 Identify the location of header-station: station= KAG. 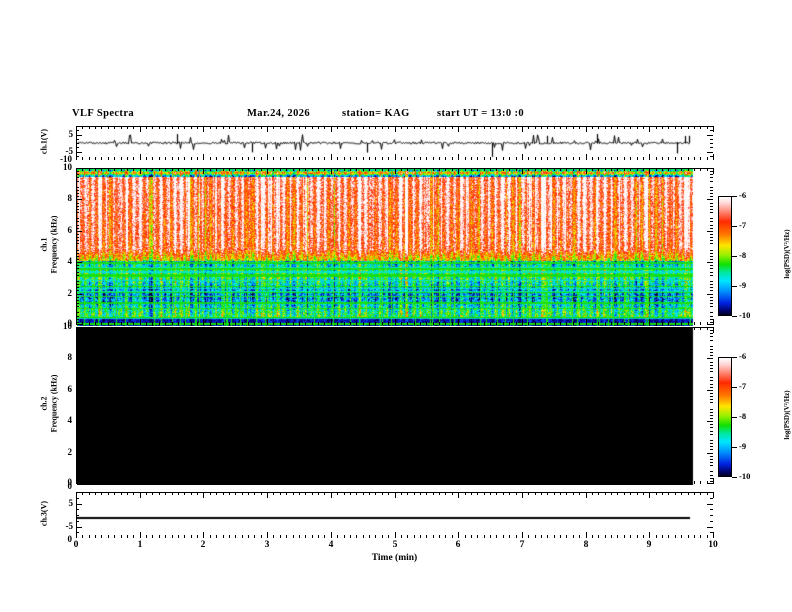
(376, 113).